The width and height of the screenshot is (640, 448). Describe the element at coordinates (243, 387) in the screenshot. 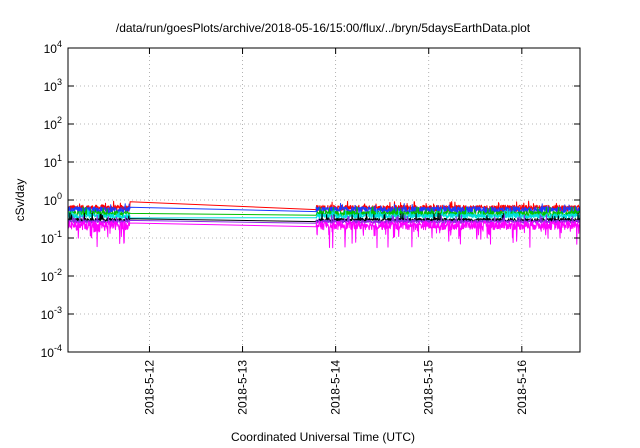

I see `x-tick-label: 2018-5-13` at that location.